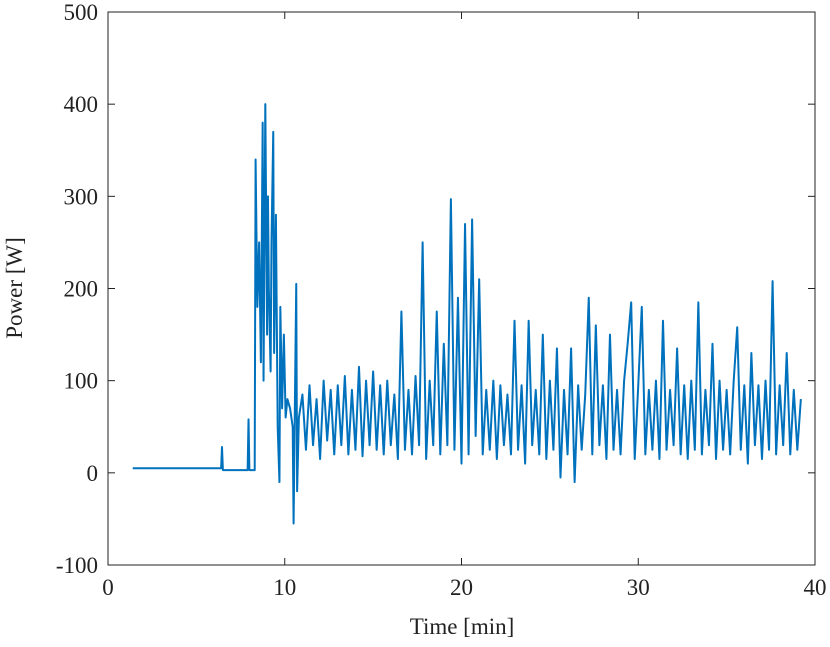  I want to click on y-tick-label: 100, so click(81, 381).